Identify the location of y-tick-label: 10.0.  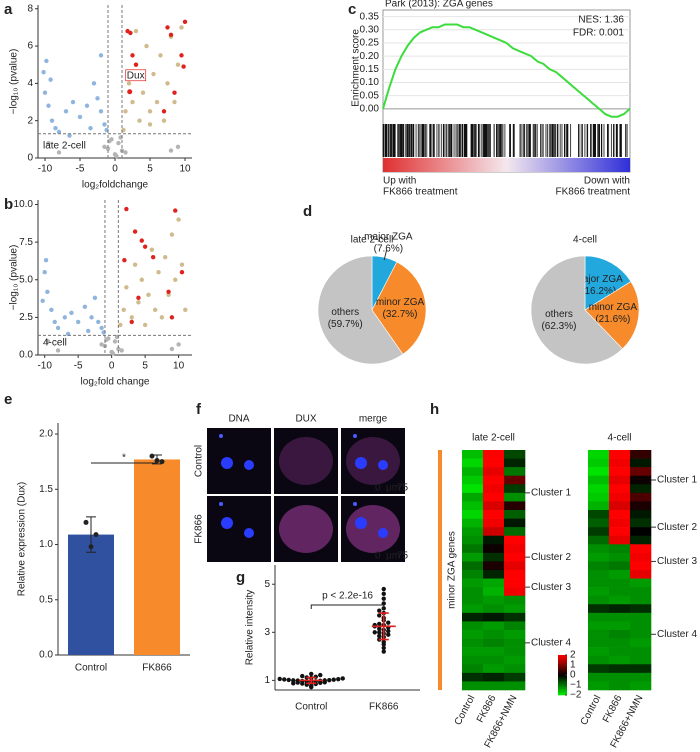
(24, 204).